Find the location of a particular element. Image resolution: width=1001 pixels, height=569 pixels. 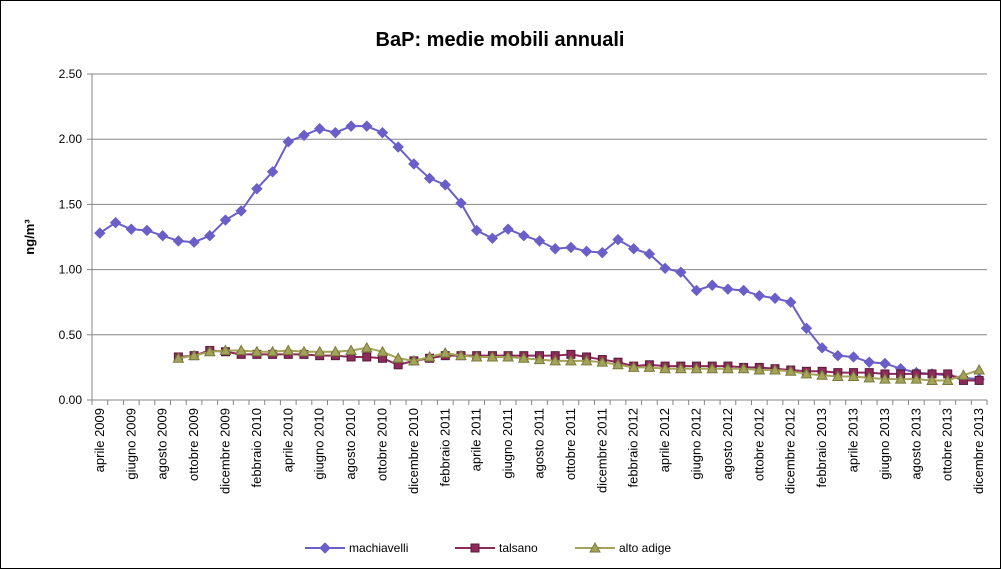

x-tick-label: agosto 2009 is located at coordinates (162, 444).